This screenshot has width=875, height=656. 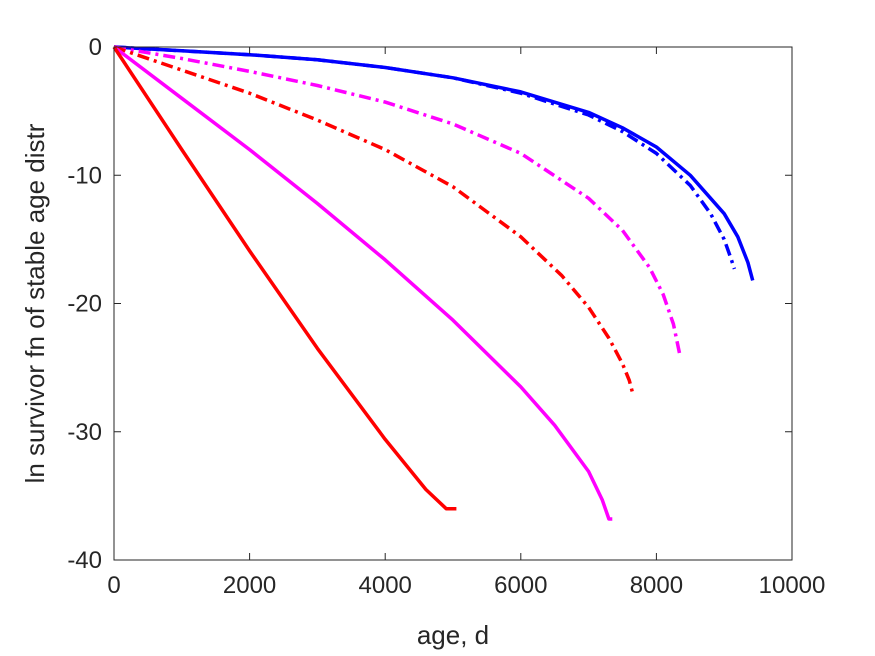 I want to click on x-tick-label: 2000, so click(x=249, y=585).